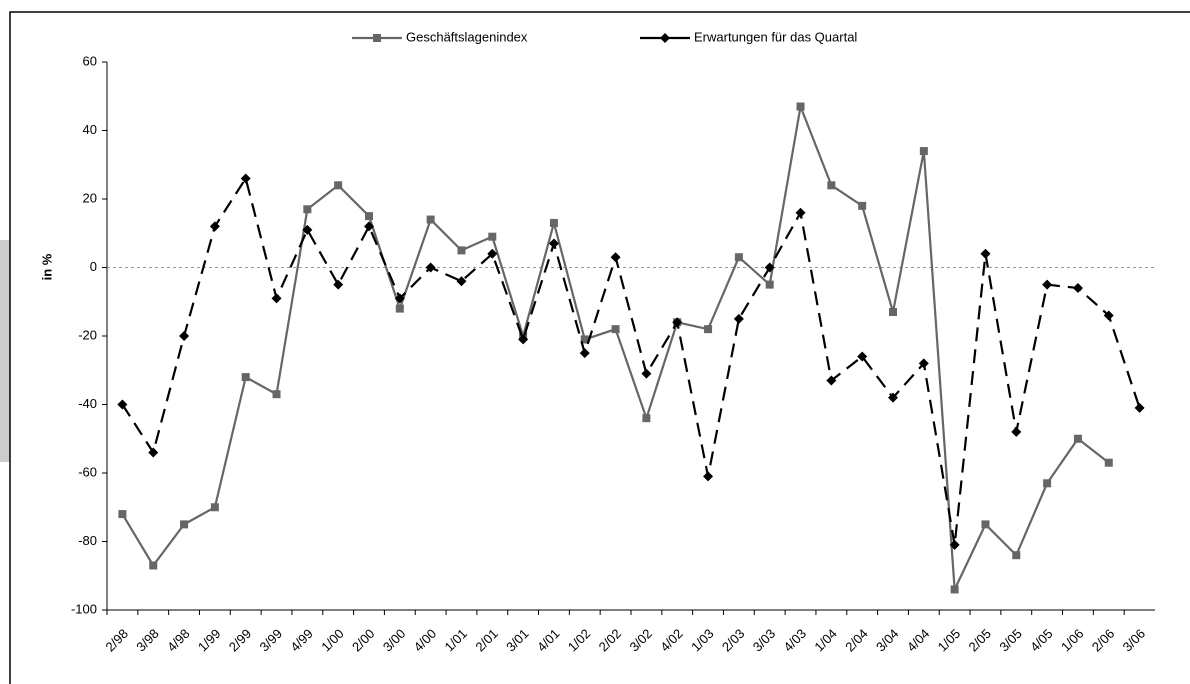 Image resolution: width=1190 pixels, height=684 pixels. Describe the element at coordinates (5, 351) in the screenshot. I see `side-bar` at that location.